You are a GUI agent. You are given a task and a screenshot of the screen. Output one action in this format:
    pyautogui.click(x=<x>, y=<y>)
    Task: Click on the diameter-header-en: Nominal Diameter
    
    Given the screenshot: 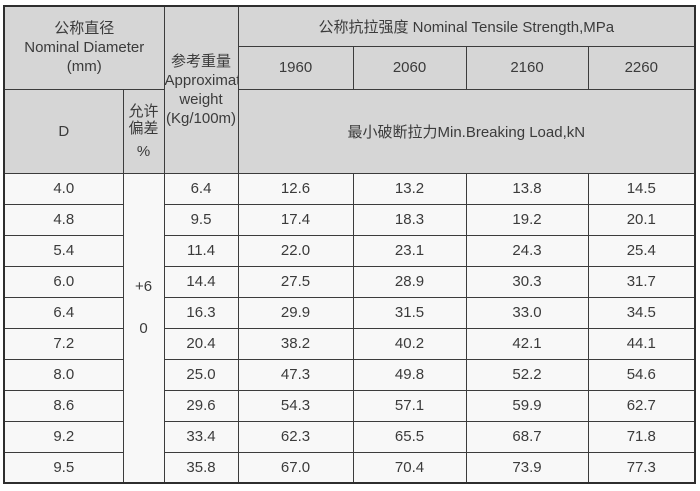 What is the action you would take?
    pyautogui.click(x=84, y=48)
    